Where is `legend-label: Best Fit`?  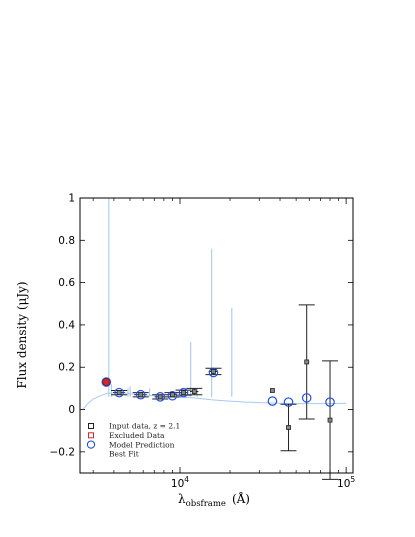
legend-label: Best Fit is located at coordinates (124, 454).